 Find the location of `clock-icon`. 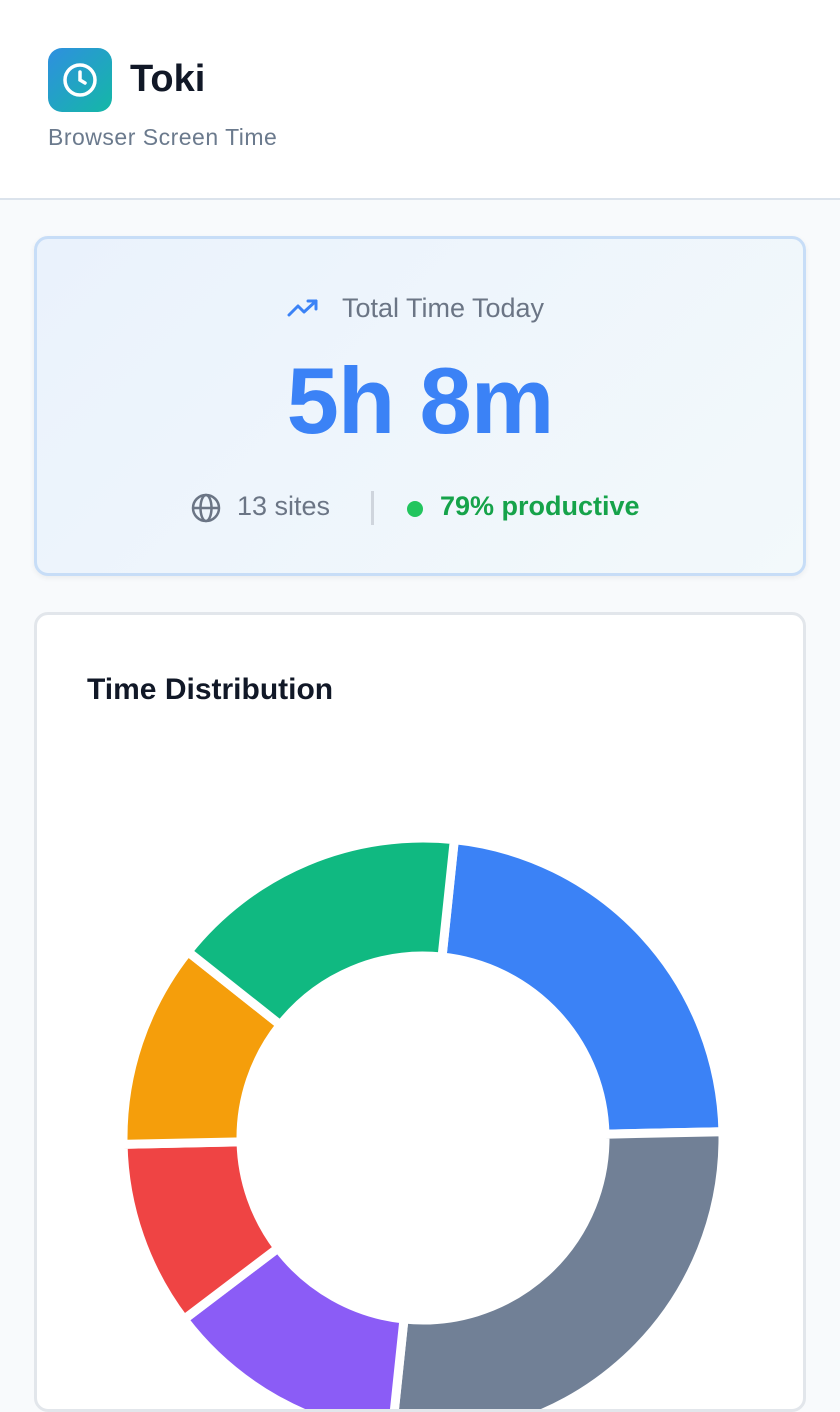

clock-icon is located at coordinates (80, 80).